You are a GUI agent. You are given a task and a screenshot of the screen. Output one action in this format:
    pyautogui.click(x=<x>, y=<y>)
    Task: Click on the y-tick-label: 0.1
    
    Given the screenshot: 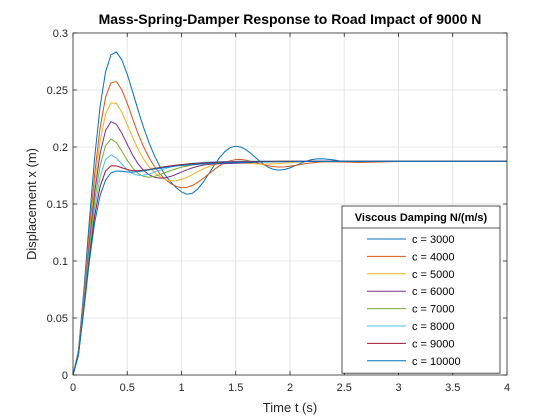 What is the action you would take?
    pyautogui.click(x=60, y=262)
    